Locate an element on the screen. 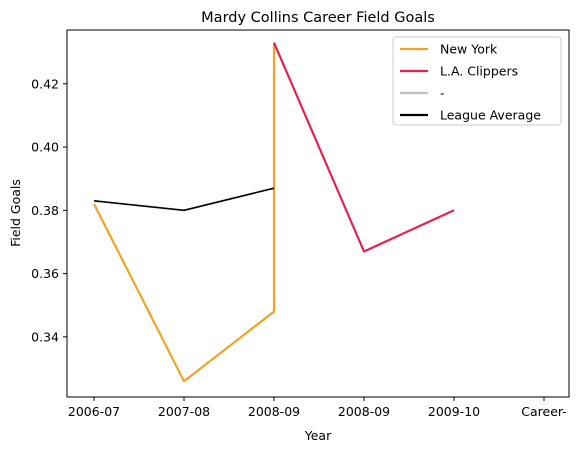  x-tick-label: 2007-08 is located at coordinates (184, 411).